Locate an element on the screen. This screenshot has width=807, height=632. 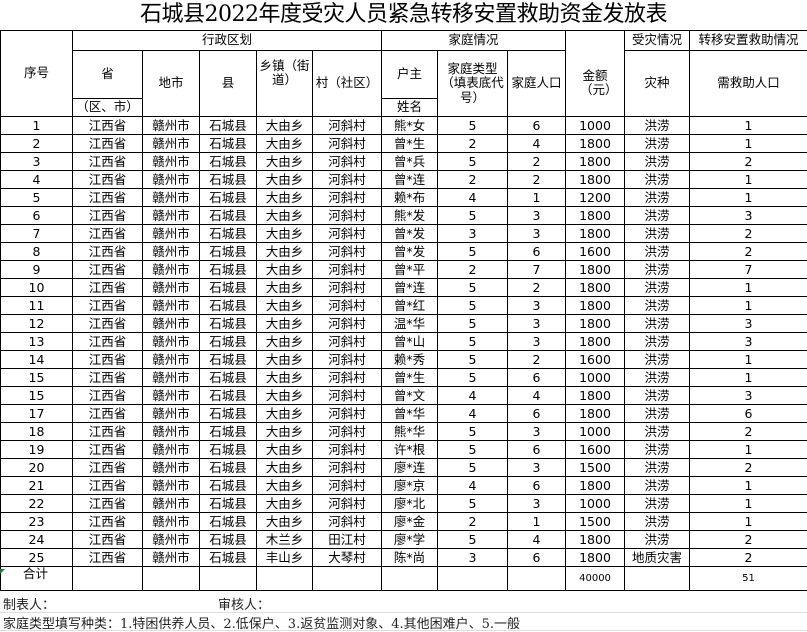
cell-amount: 1500 is located at coordinates (595, 522).